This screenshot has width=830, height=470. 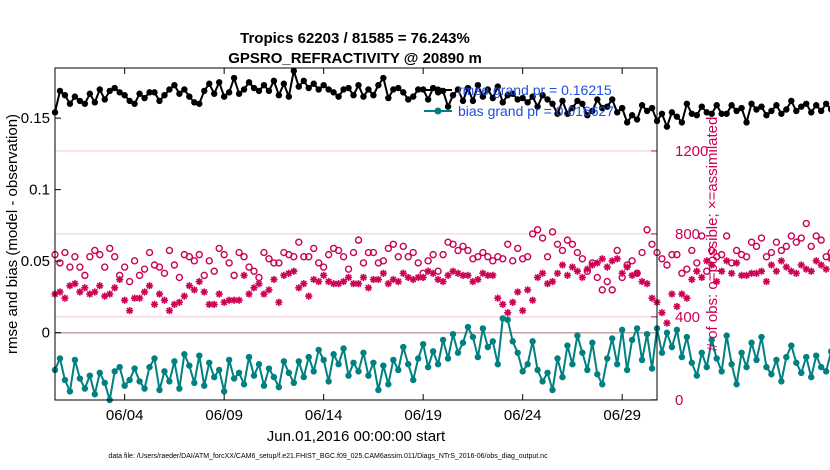 What do you see at coordinates (356, 436) in the screenshot?
I see `x-axis-label: Jun.01,2016 00:00:00 start` at bounding box center [356, 436].